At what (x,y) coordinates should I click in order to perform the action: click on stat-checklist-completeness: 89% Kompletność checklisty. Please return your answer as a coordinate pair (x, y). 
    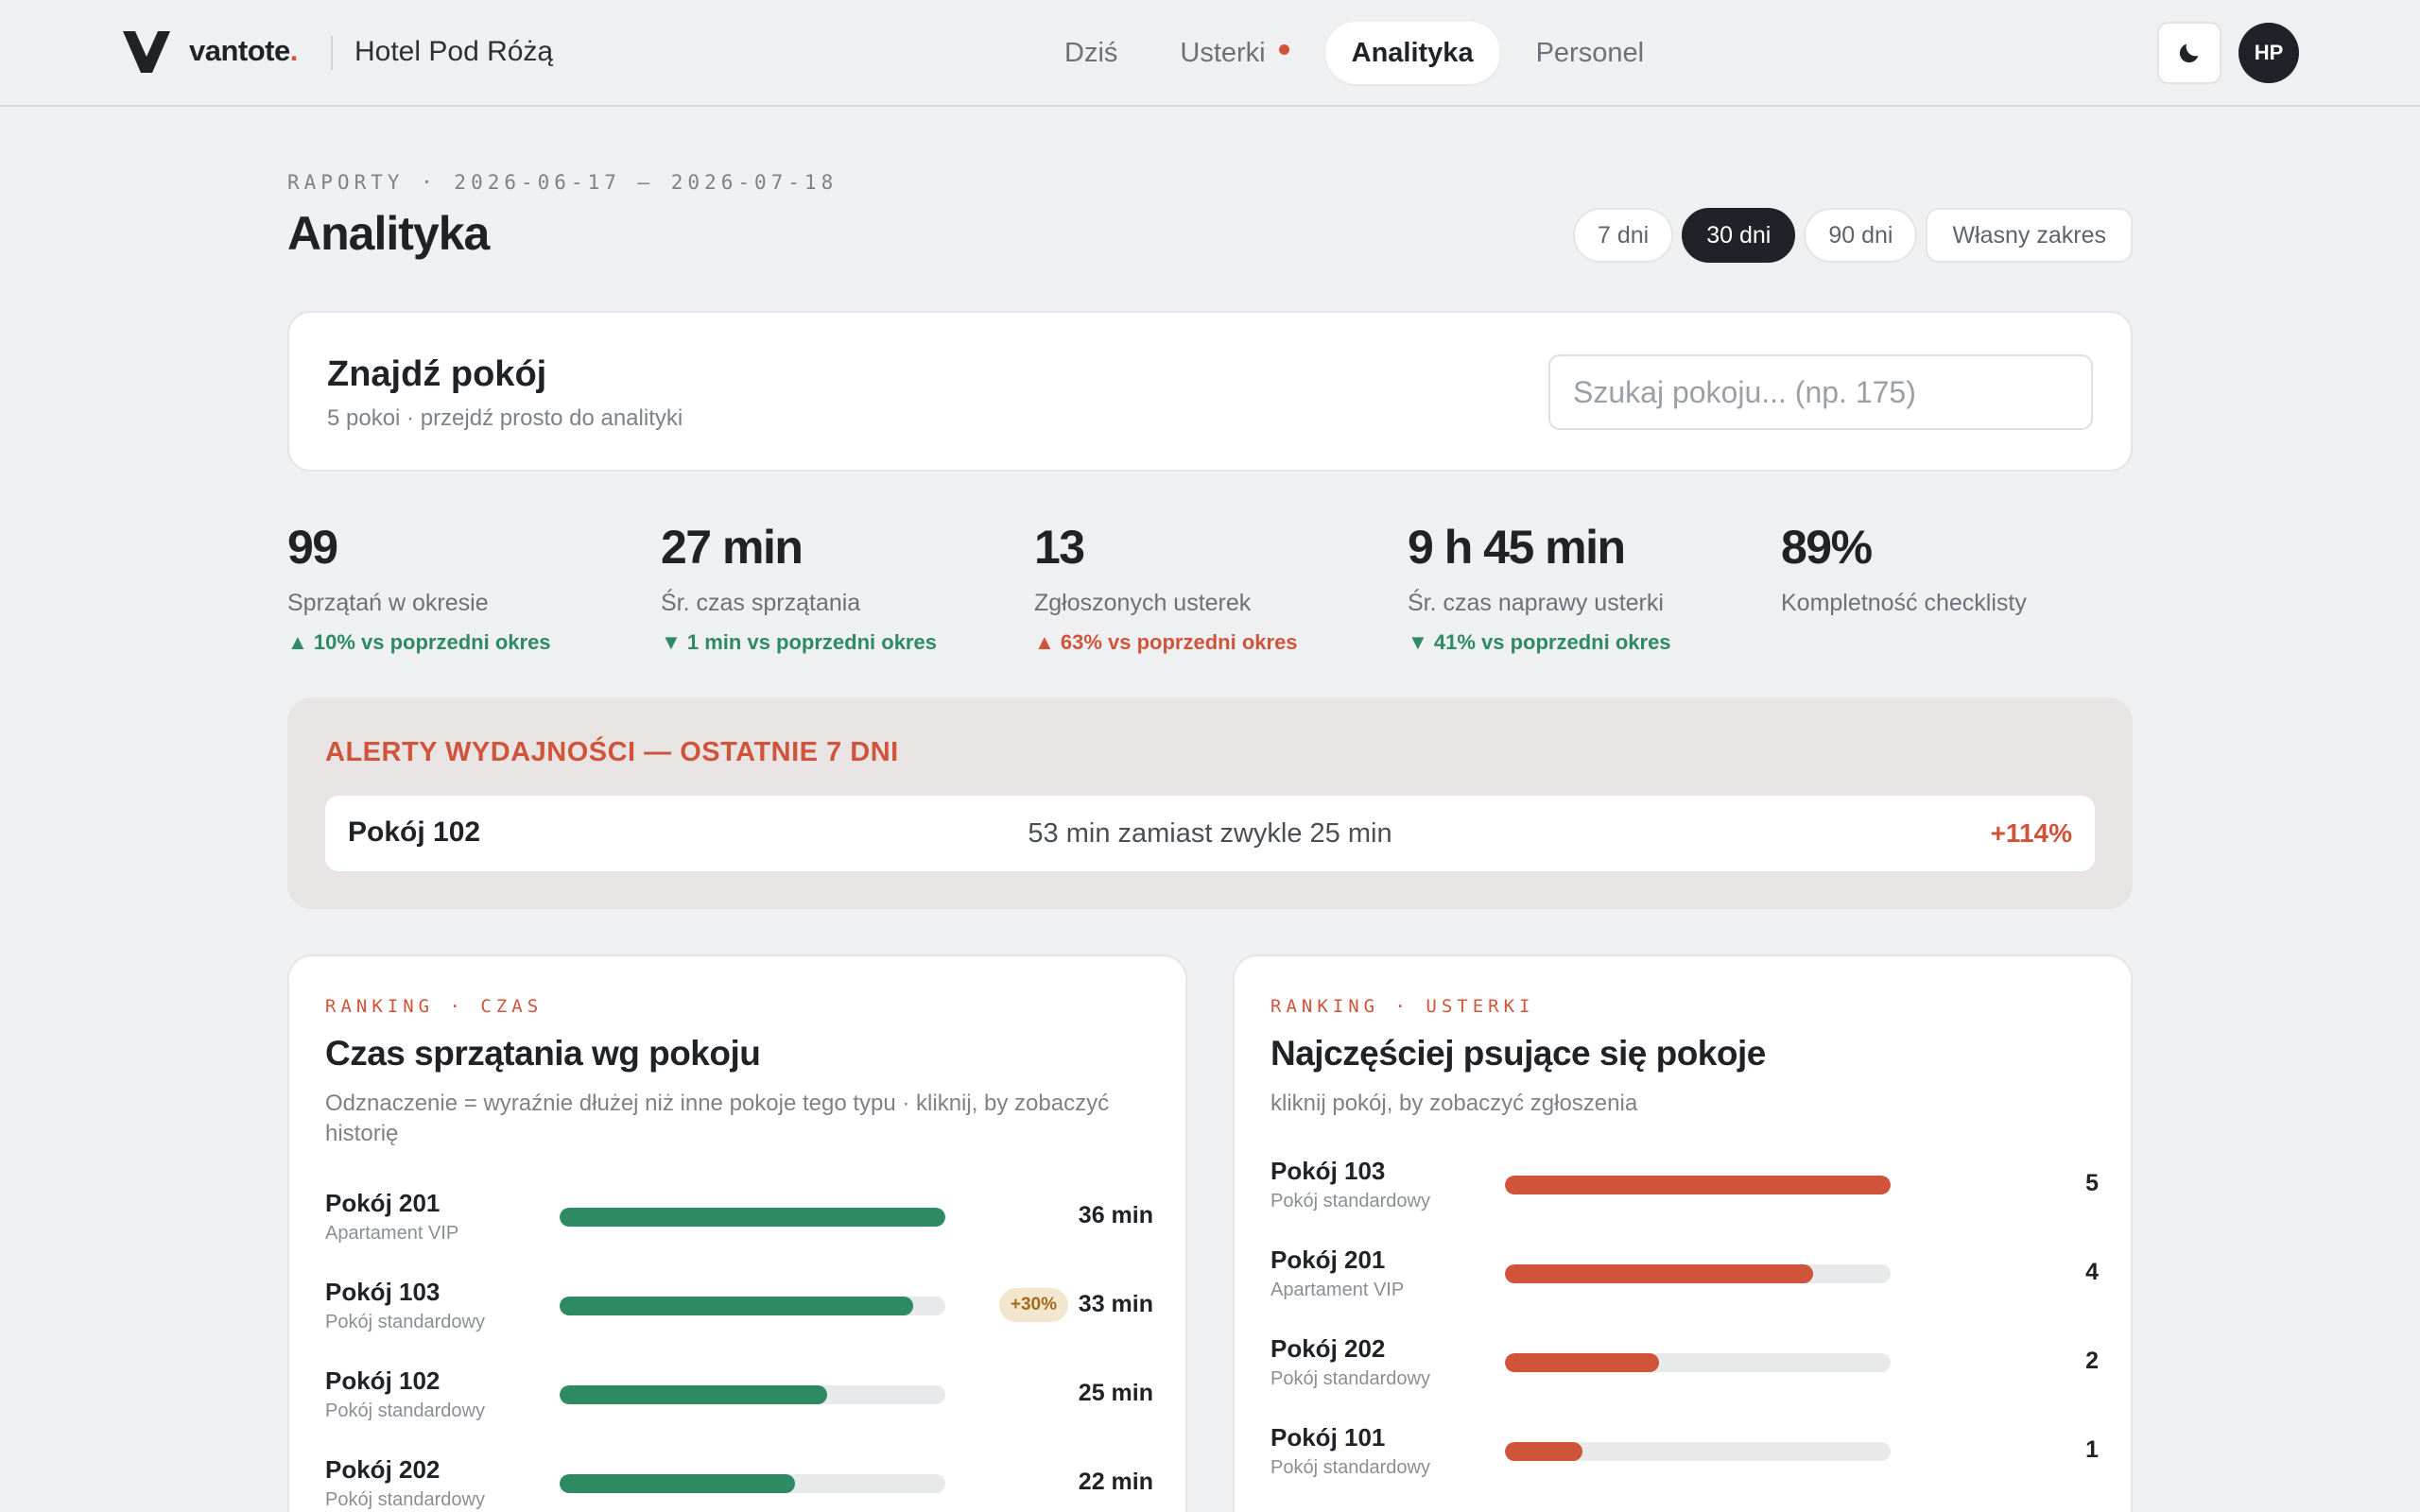
    Looking at the image, I should click on (1961, 568).